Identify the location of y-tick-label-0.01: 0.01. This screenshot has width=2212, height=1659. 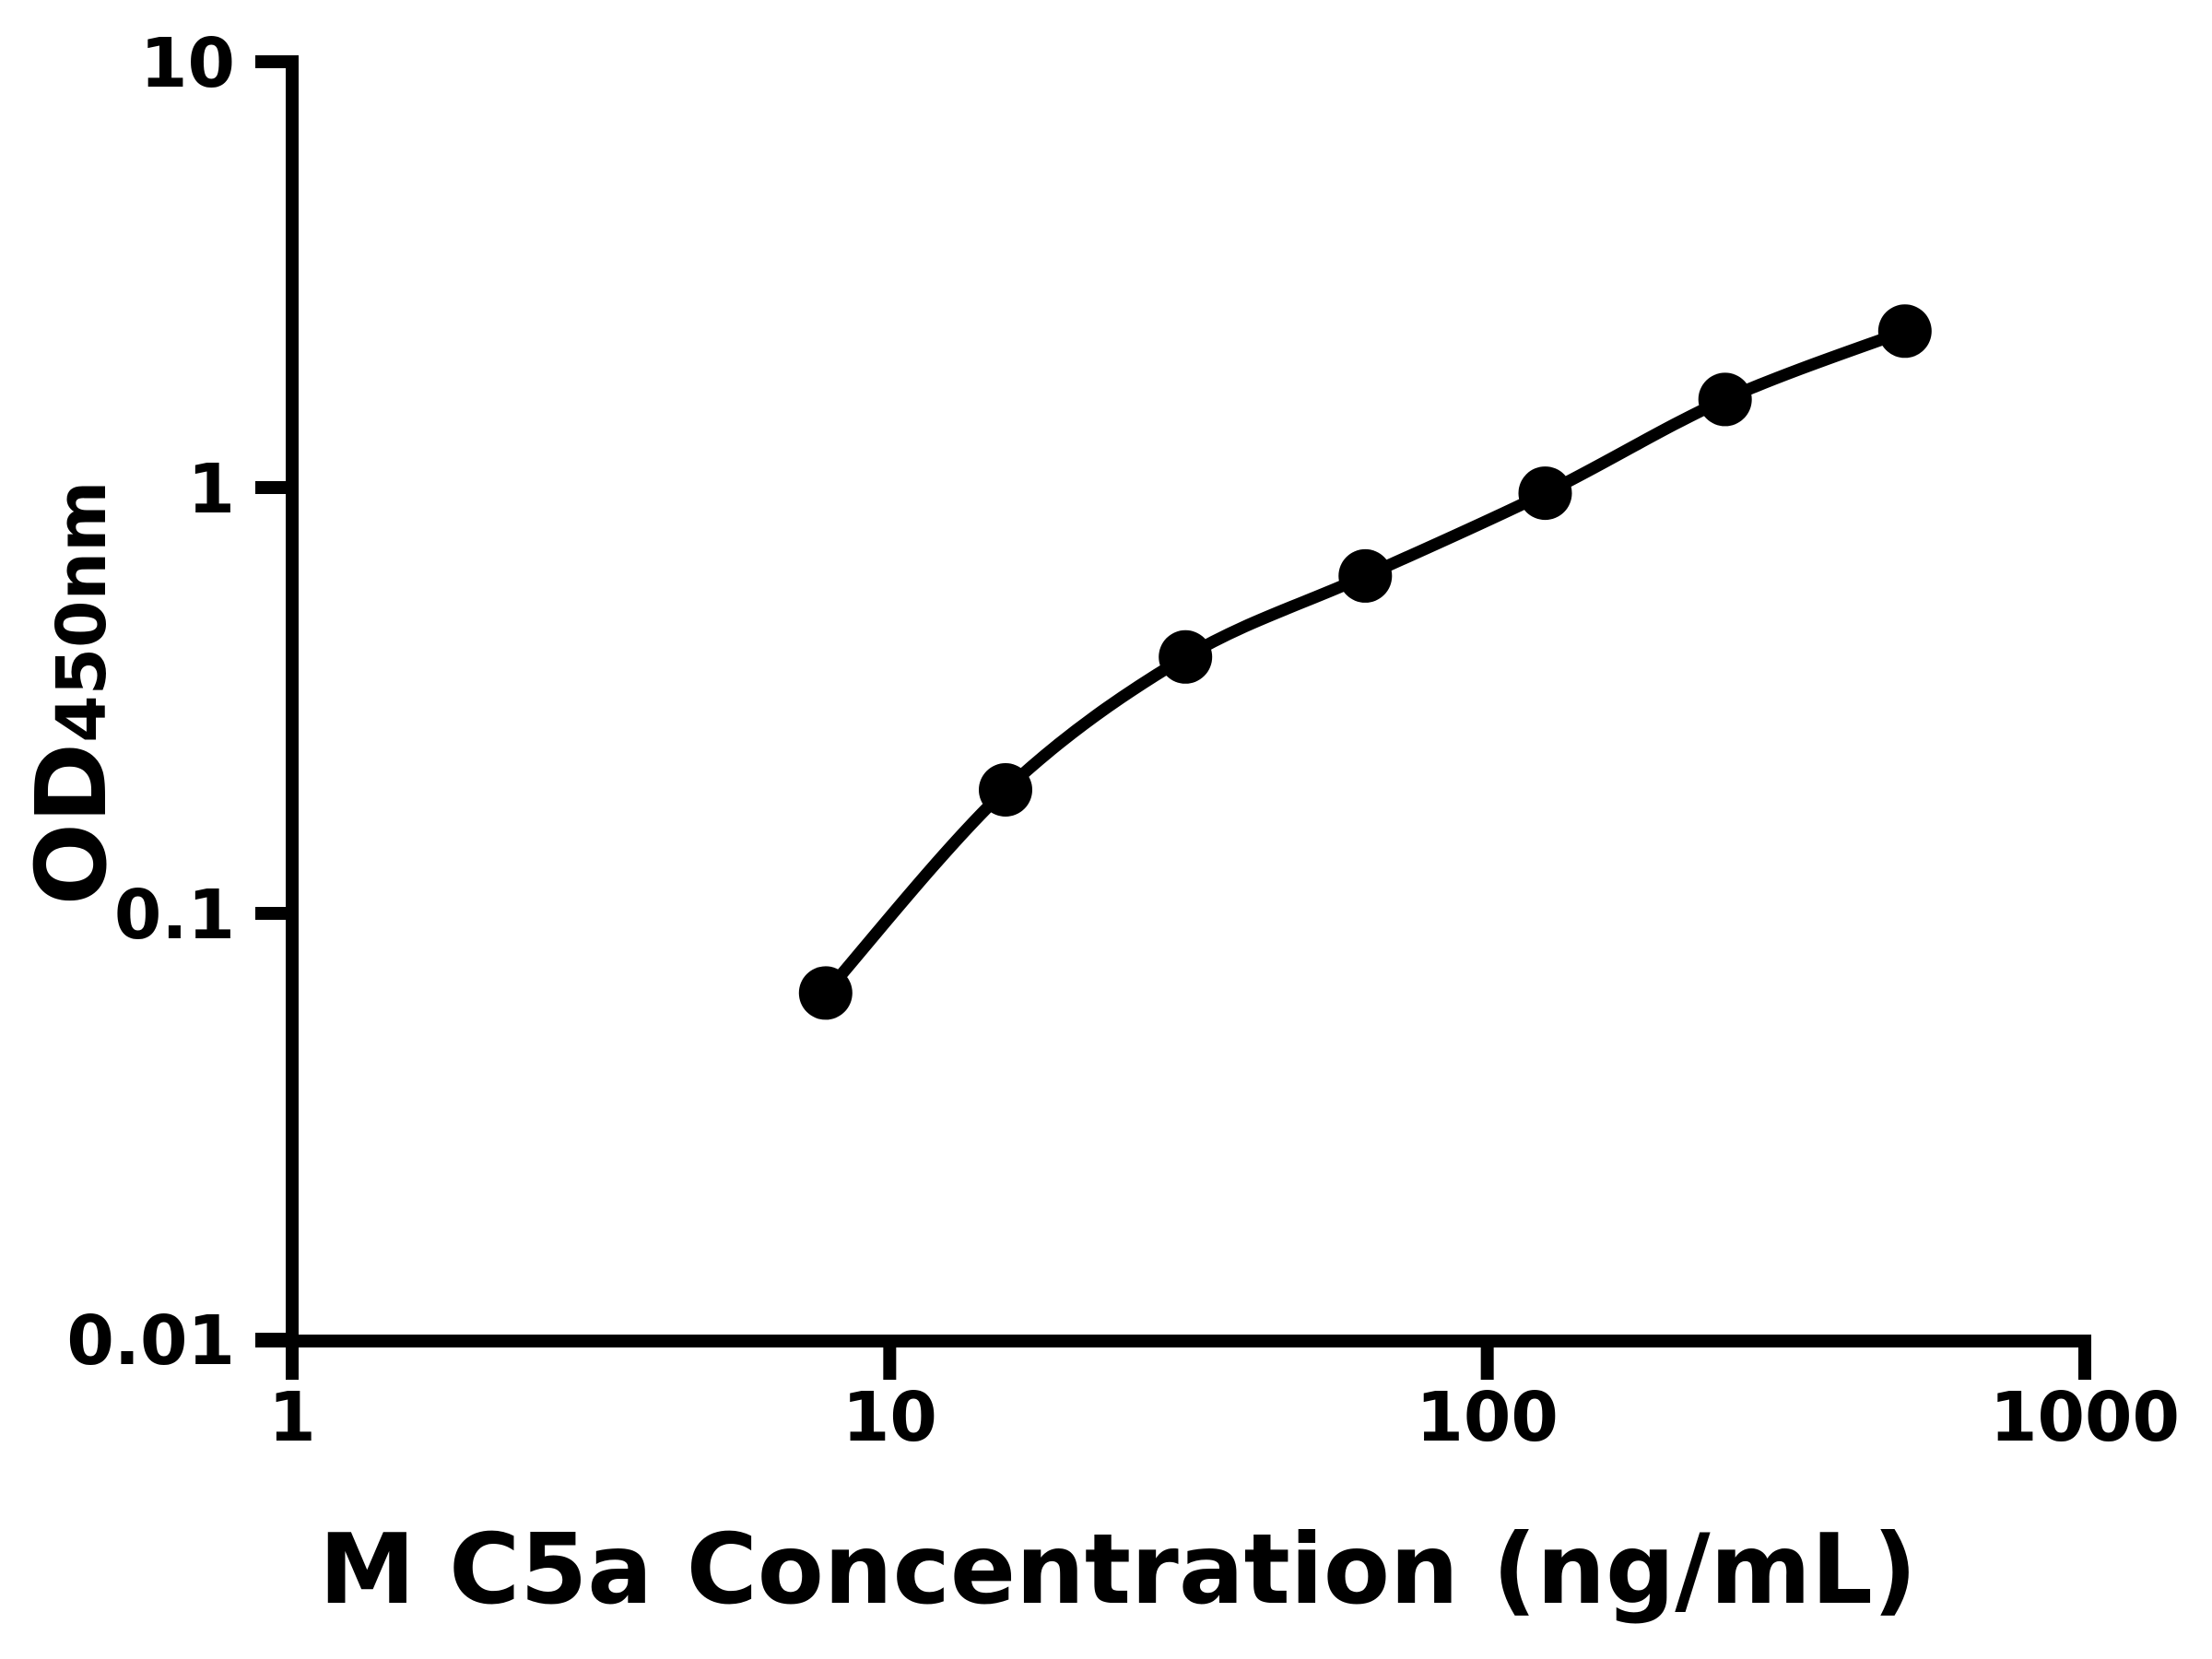
(150, 1341).